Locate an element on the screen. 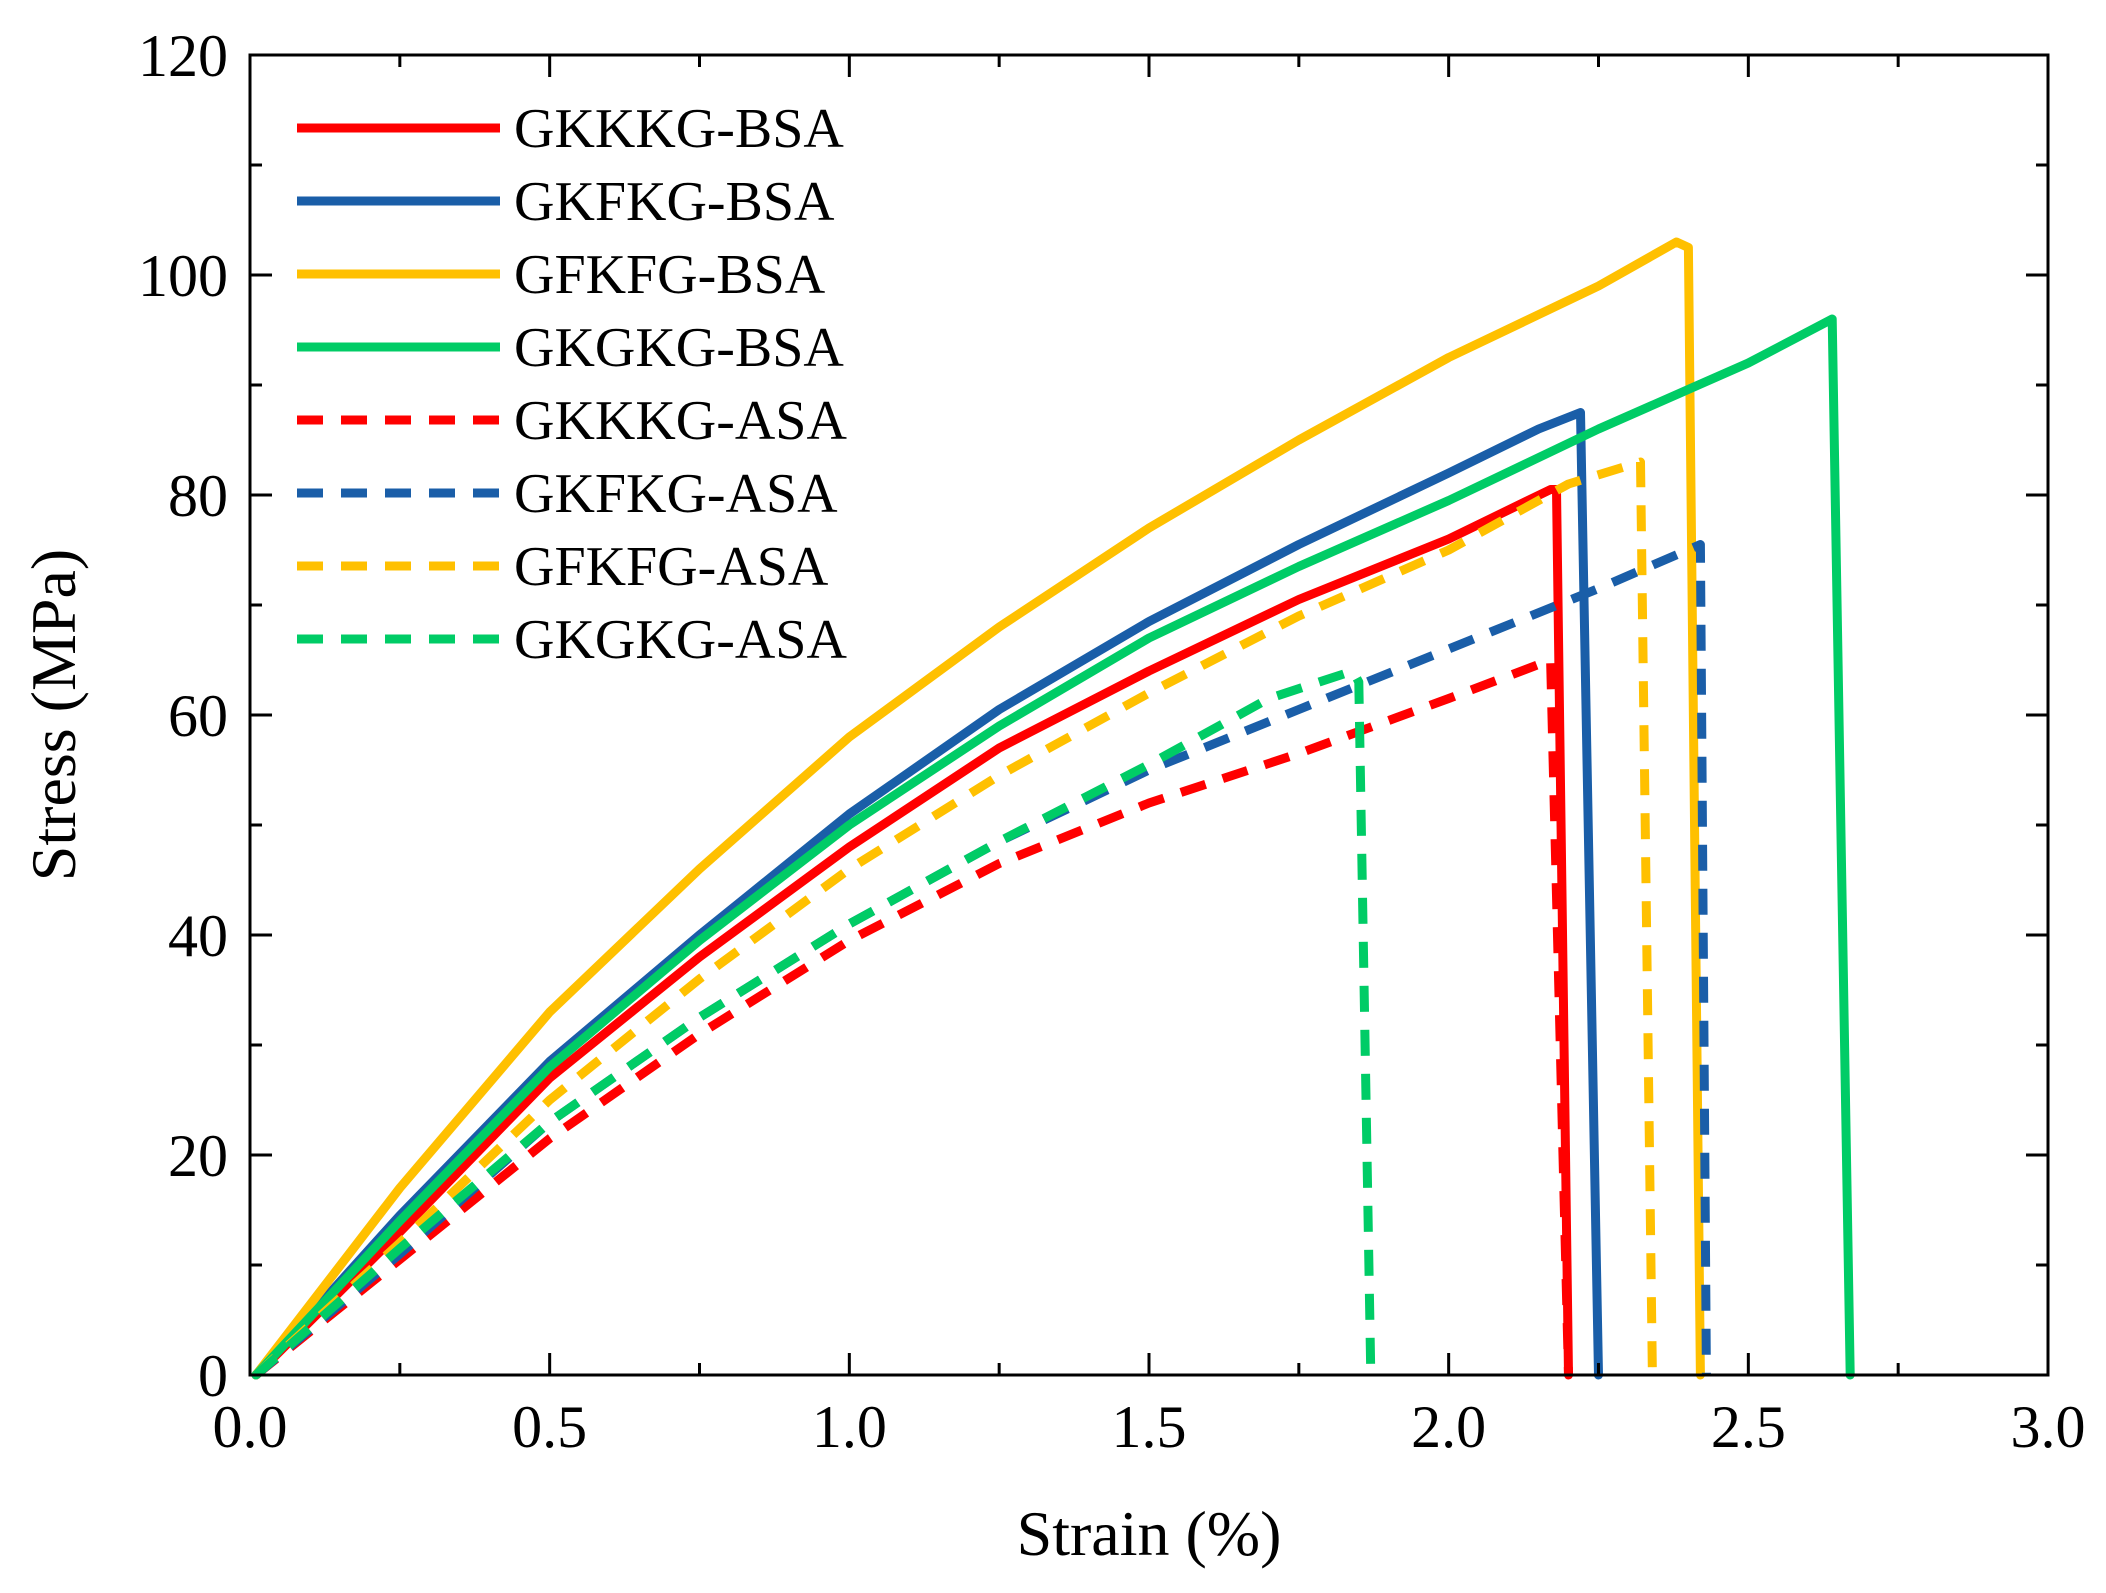 The image size is (2106, 1593). x-tick-label: 0.0 is located at coordinates (250, 1427).